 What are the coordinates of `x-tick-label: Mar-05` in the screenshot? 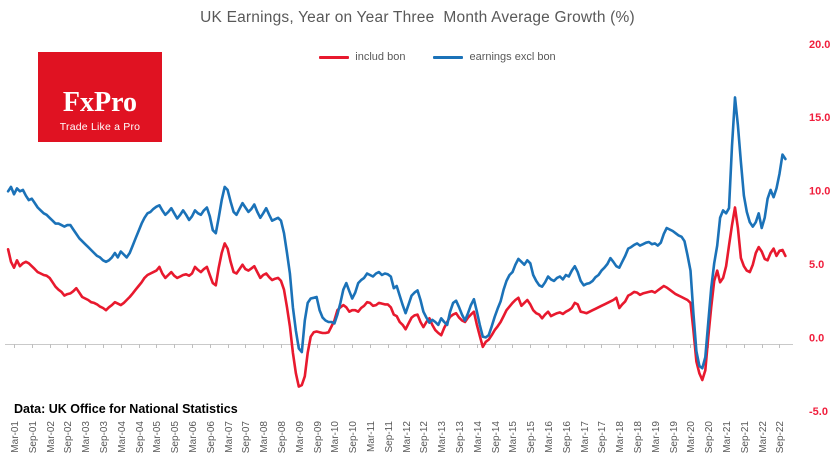 It's located at (157, 437).